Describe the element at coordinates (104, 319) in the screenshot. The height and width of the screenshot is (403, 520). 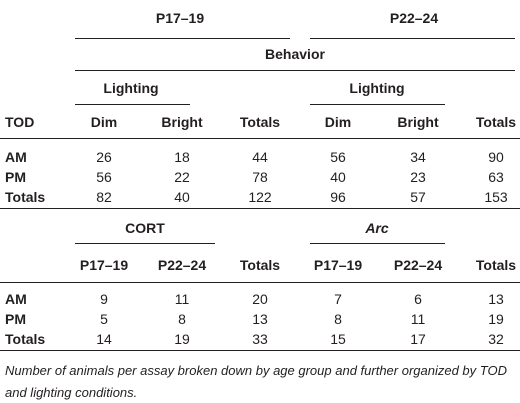
I see `table-cell: 5` at that location.